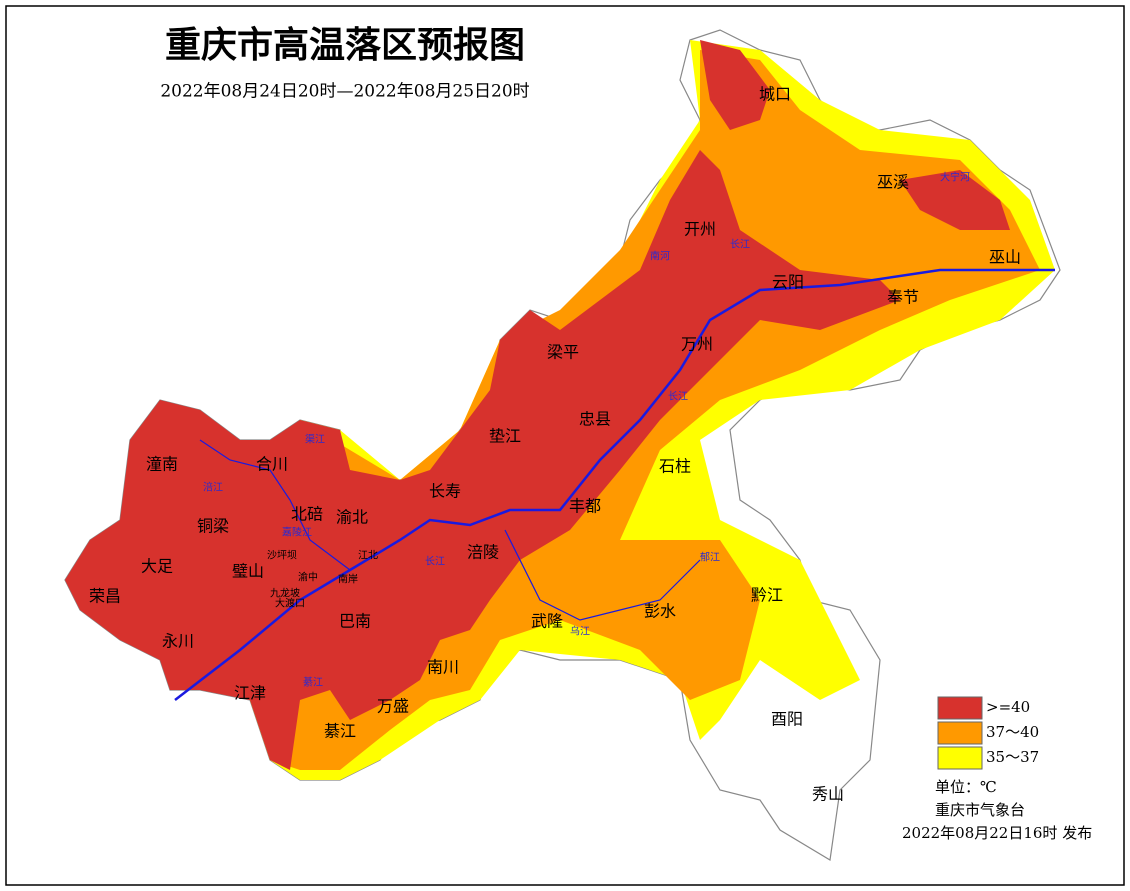 The image size is (1130, 891). I want to click on district-label: 云阳, so click(788, 282).